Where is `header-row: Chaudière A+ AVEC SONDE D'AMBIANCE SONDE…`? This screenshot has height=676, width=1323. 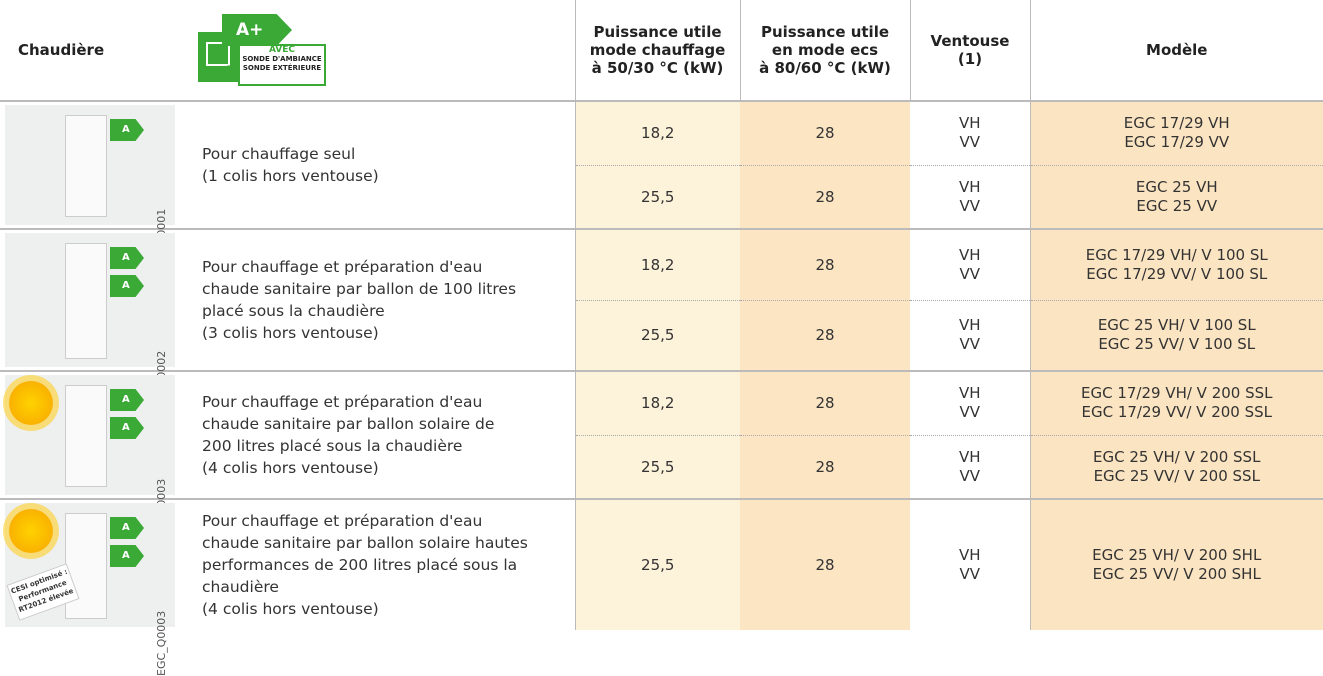 header-row: Chaudière A+ AVEC SONDE D'AMBIANCE SONDE… is located at coordinates (661, 50).